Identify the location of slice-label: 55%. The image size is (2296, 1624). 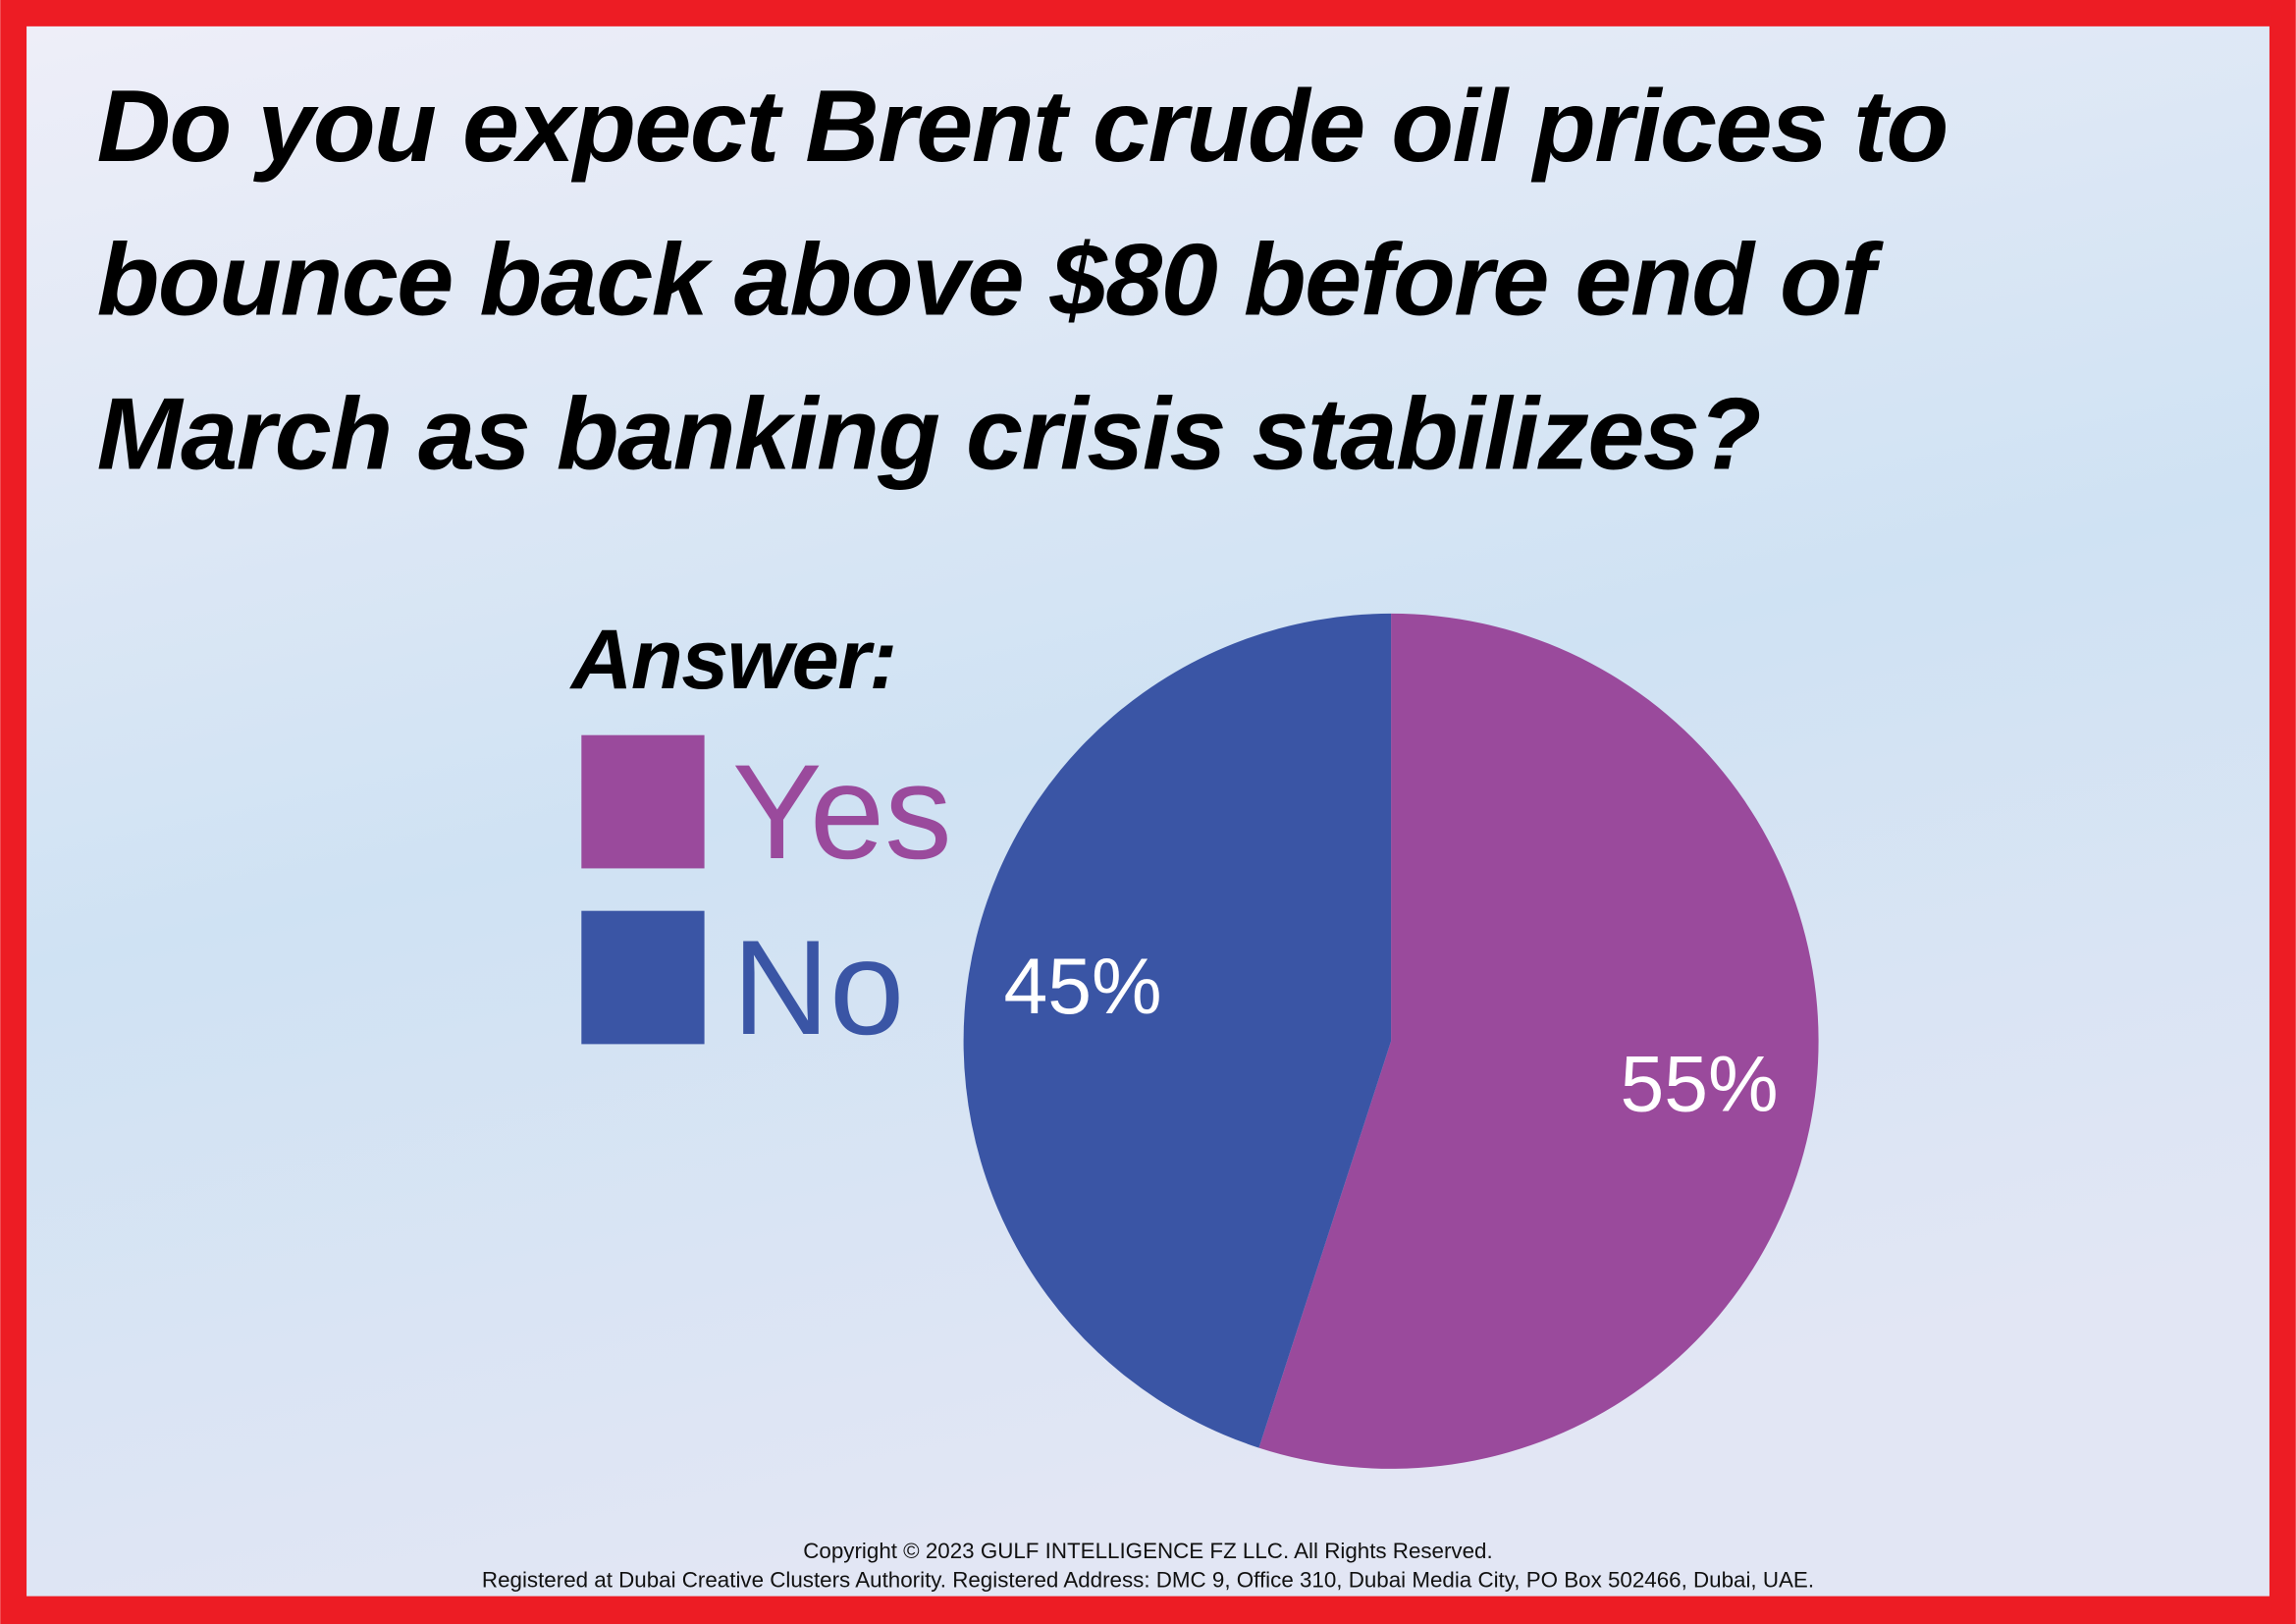
(1699, 1084).